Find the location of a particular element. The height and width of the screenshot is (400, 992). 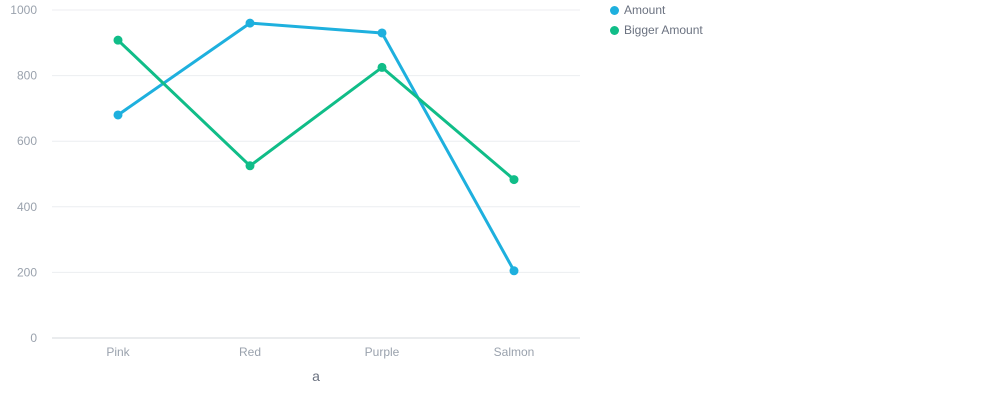

x-axis-ticks: Pink Red Purple Salmon is located at coordinates (320, 352).